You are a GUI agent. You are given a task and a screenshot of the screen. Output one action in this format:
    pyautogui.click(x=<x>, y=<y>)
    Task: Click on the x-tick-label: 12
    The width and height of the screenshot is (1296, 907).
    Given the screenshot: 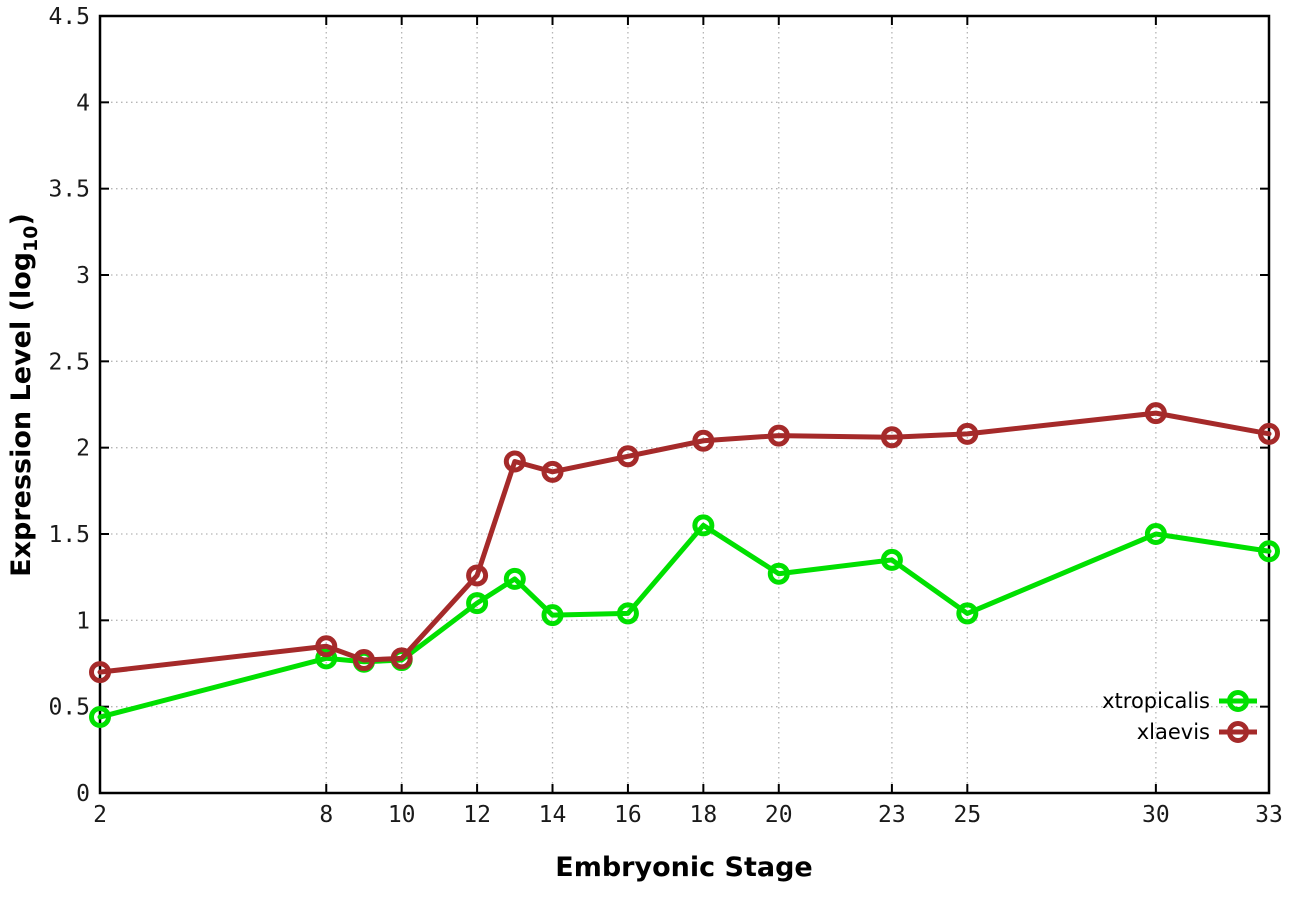 What is the action you would take?
    pyautogui.click(x=477, y=815)
    